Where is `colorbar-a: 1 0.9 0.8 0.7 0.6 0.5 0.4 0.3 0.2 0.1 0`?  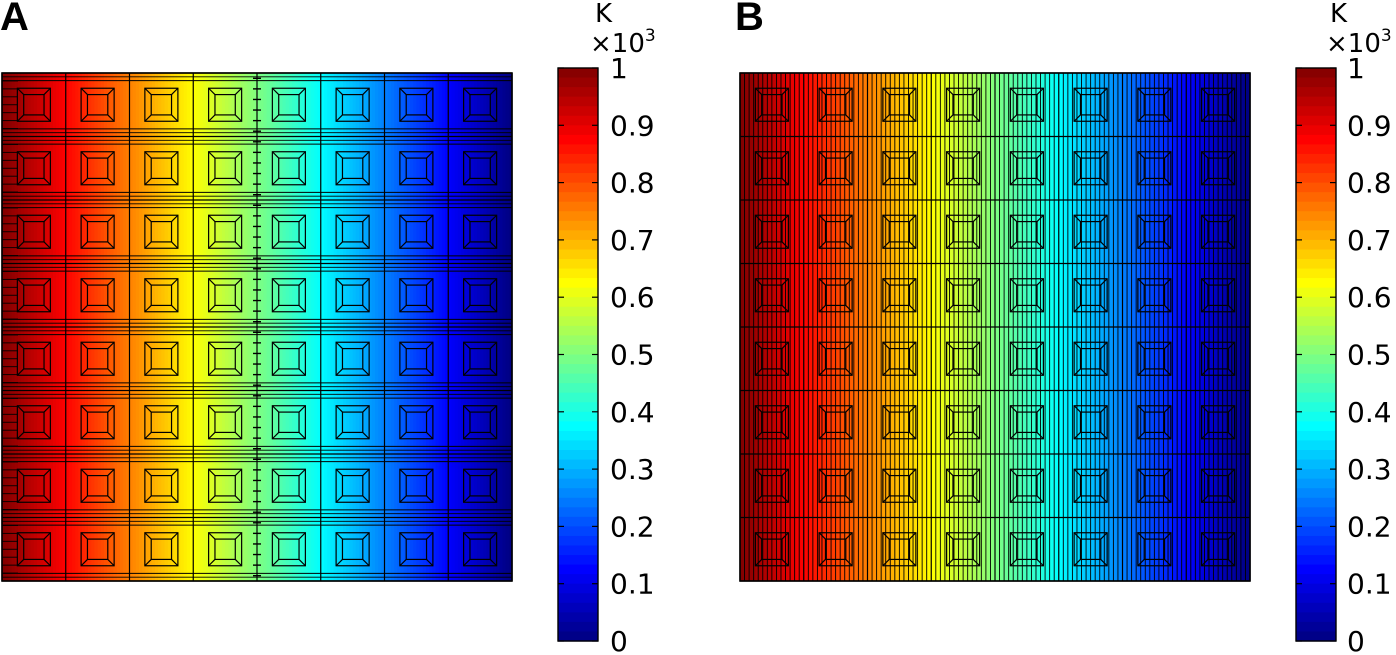 colorbar-a: 1 0.9 0.8 0.7 0.6 0.5 0.4 0.3 0.2 0.1 0 is located at coordinates (606, 353).